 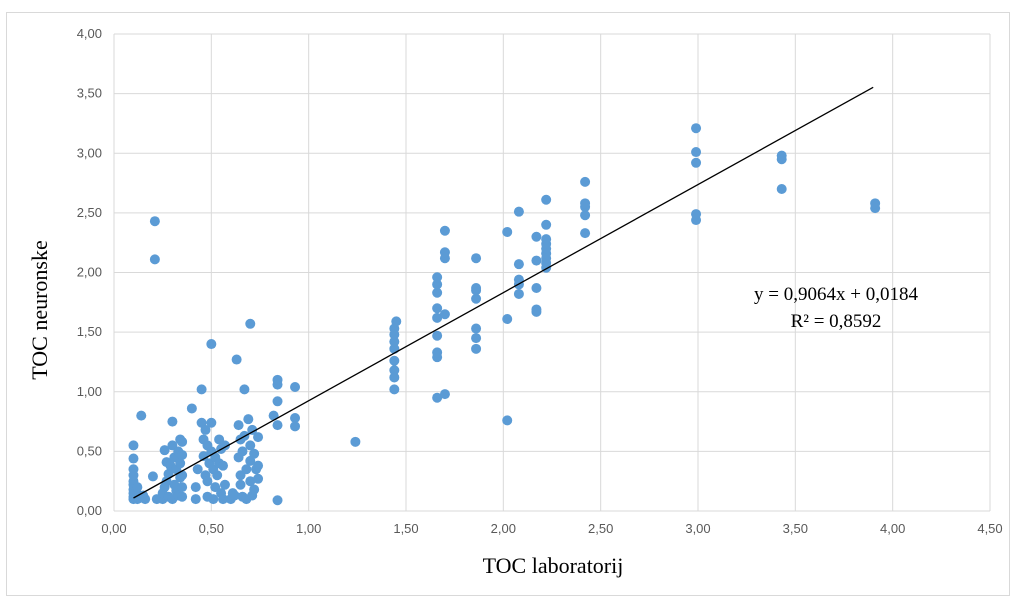 I want to click on x-tick-label: 3,00, so click(x=697, y=528).